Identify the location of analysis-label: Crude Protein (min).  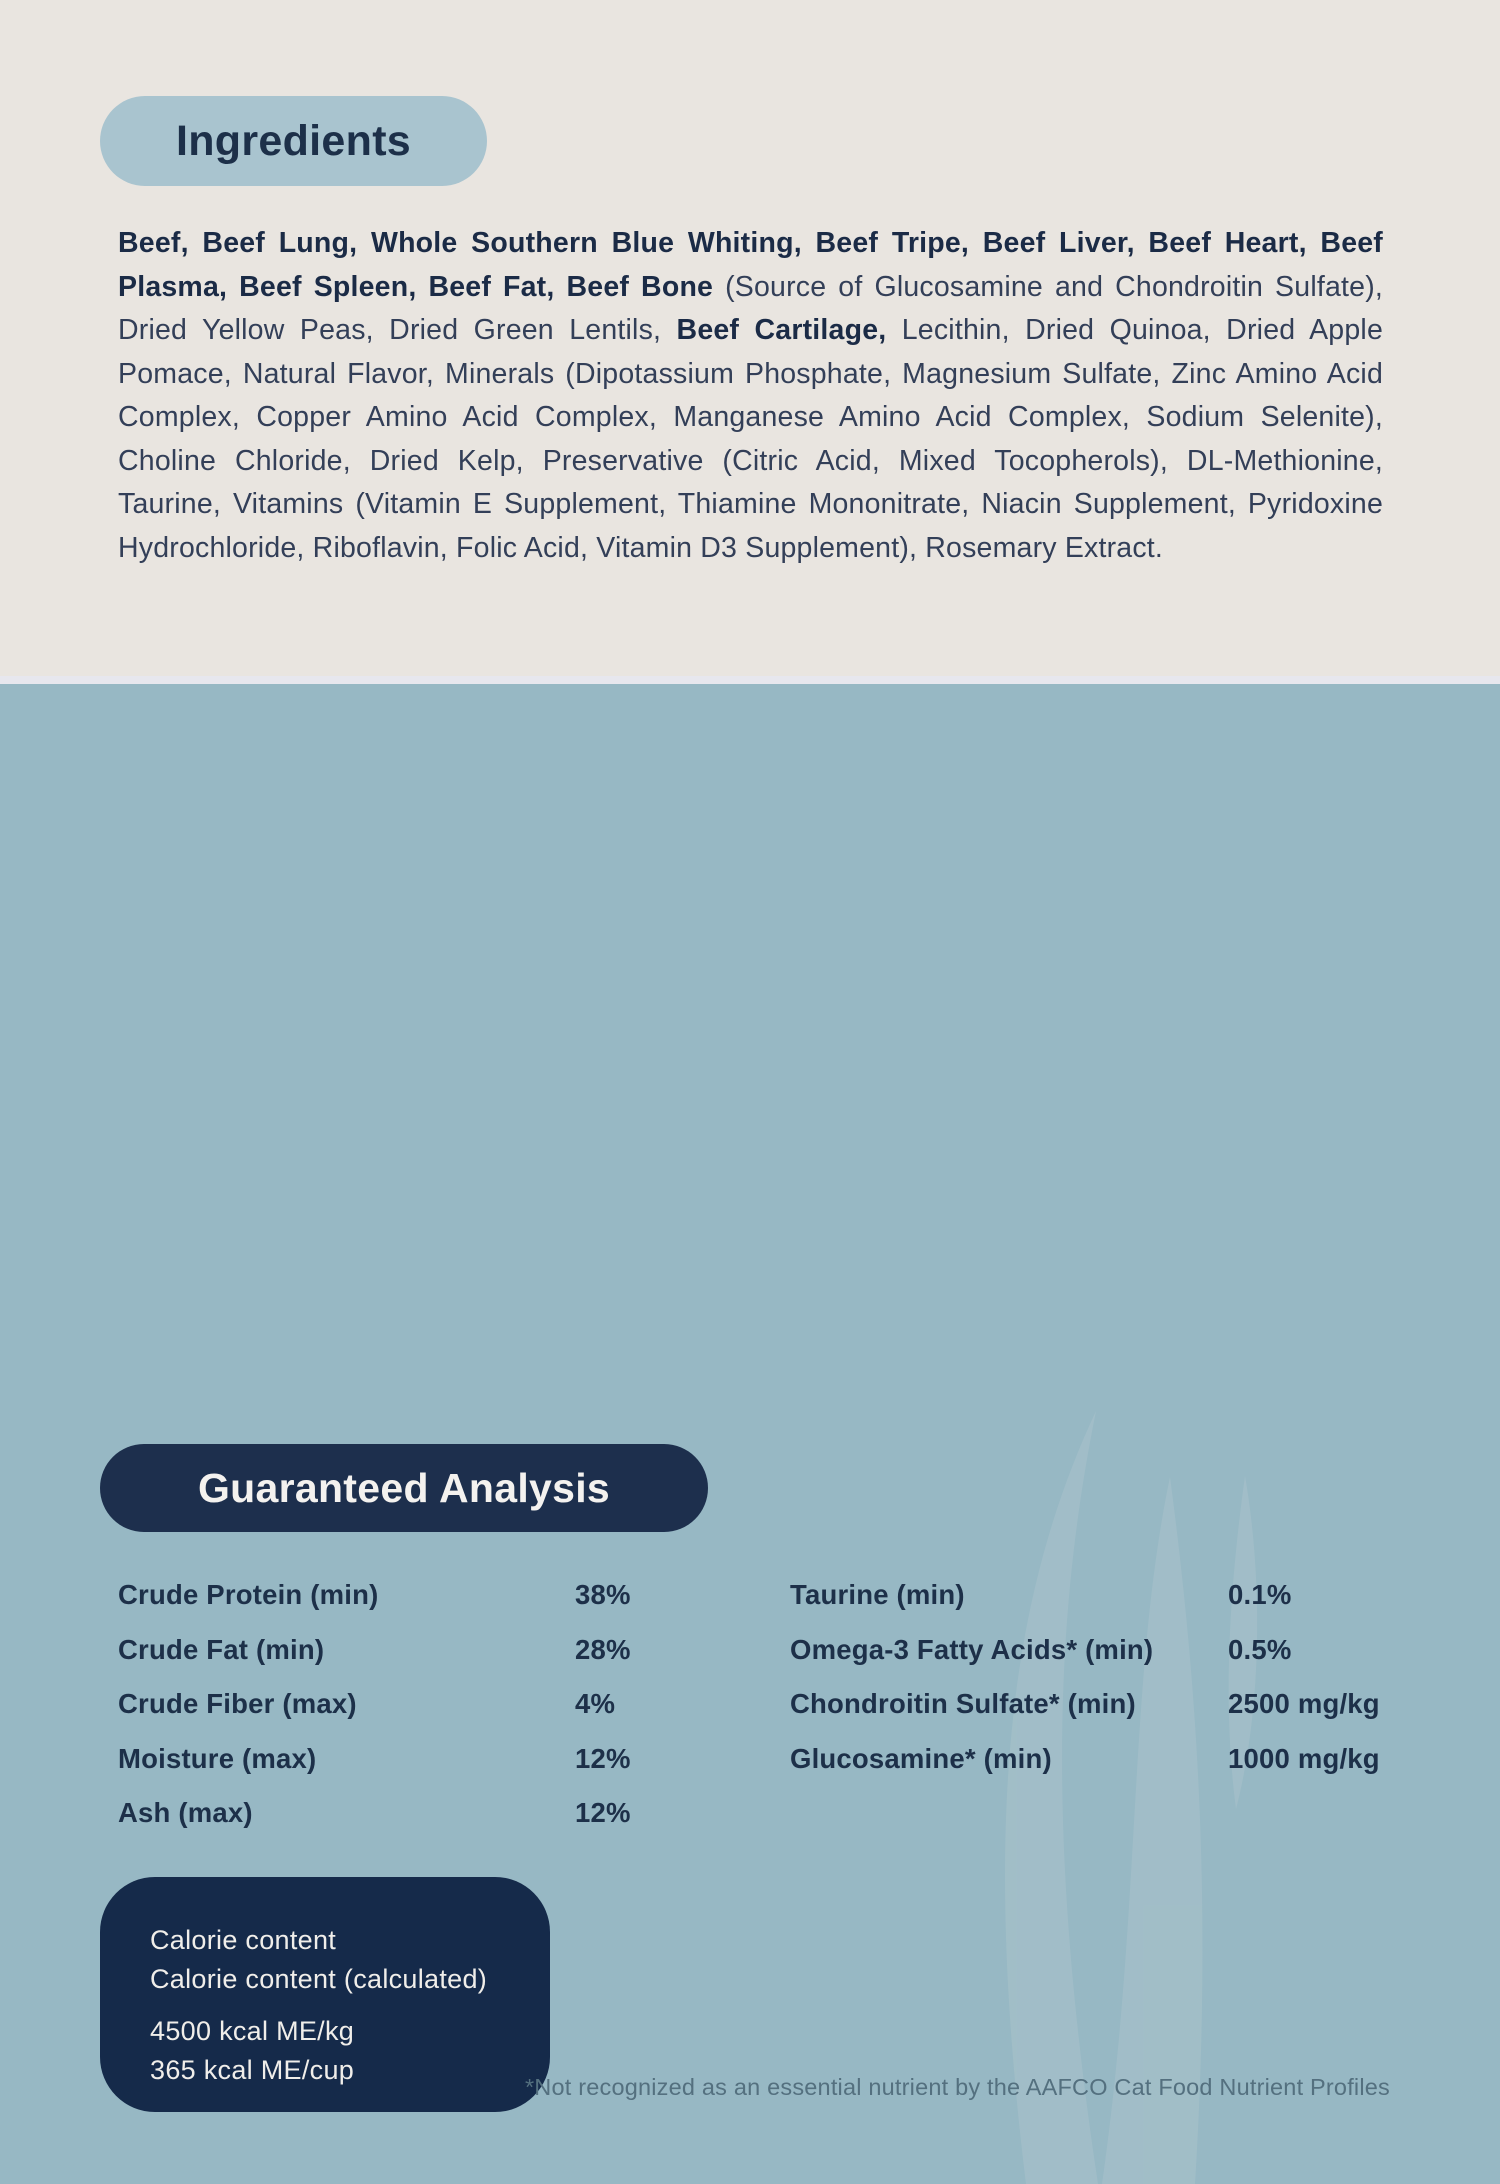
(248, 1594).